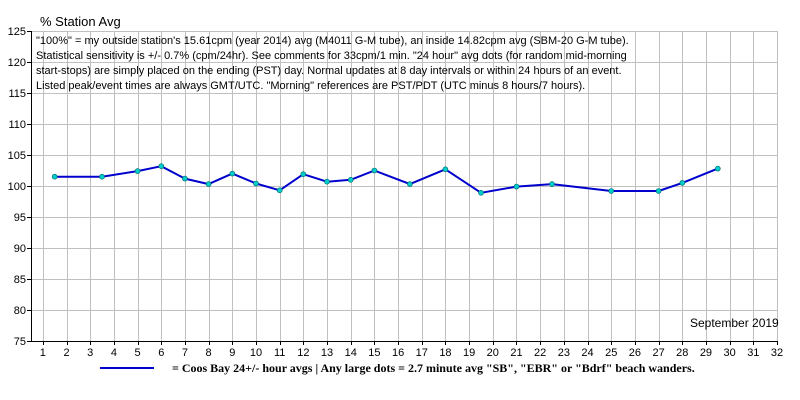  I want to click on x-tick-label: 20, so click(493, 353).